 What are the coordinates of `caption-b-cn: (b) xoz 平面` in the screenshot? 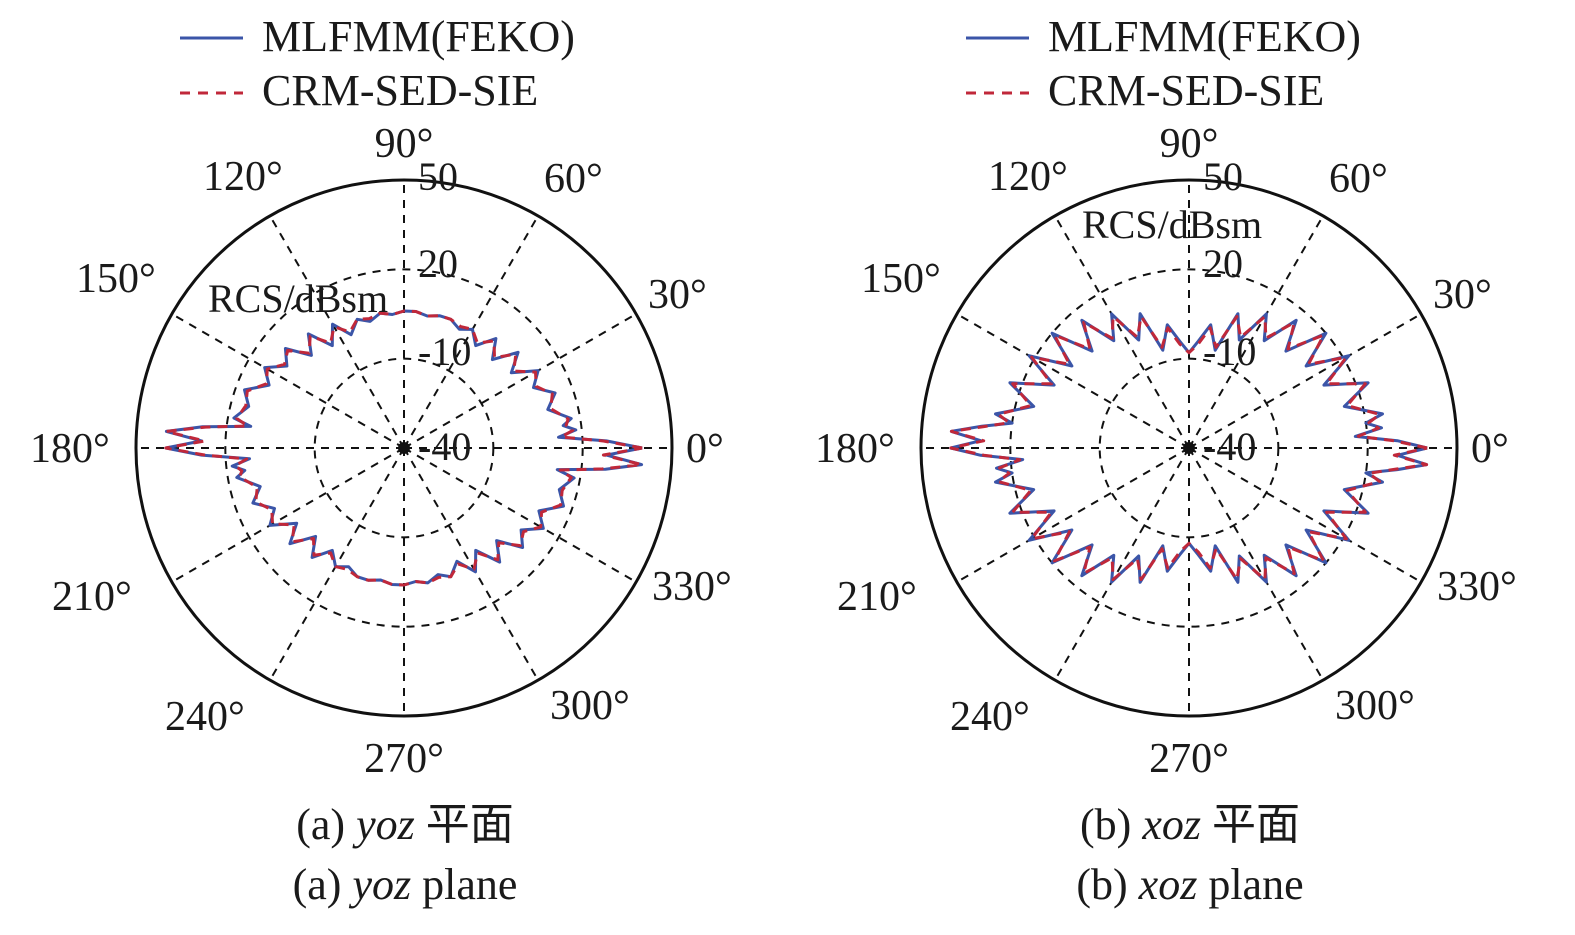 It's located at (1190, 825).